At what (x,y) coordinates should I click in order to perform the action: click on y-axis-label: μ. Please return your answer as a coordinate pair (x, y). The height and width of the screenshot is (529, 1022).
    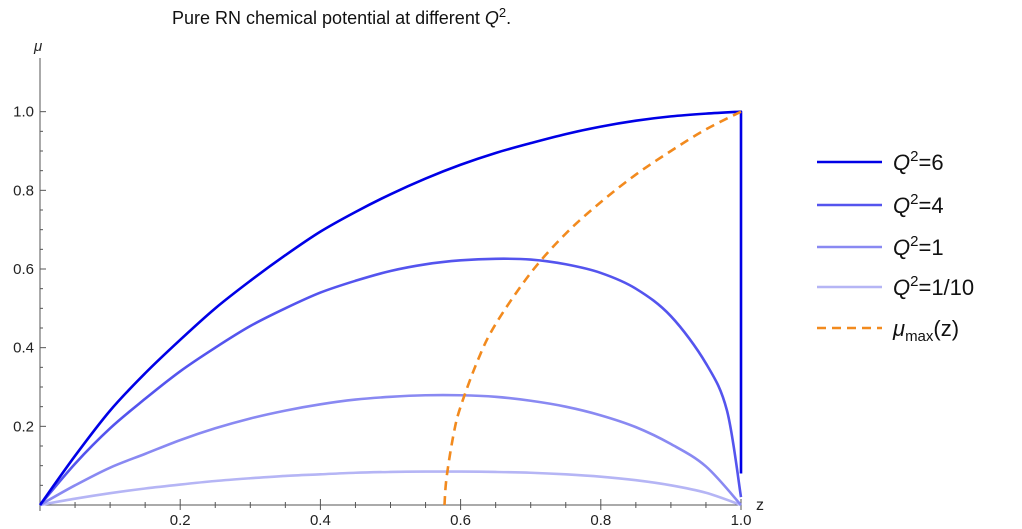
    Looking at the image, I should click on (37, 46).